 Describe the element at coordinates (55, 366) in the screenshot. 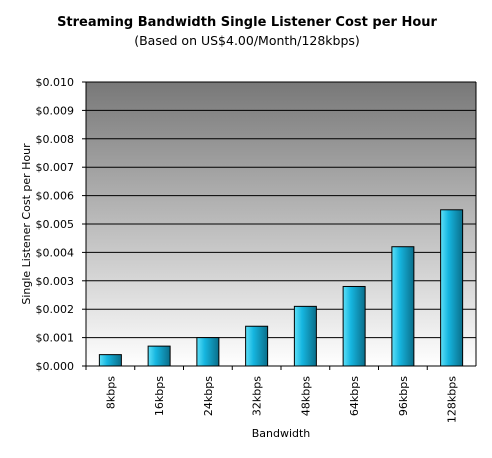

I see `y-tick-label: $0.000` at that location.